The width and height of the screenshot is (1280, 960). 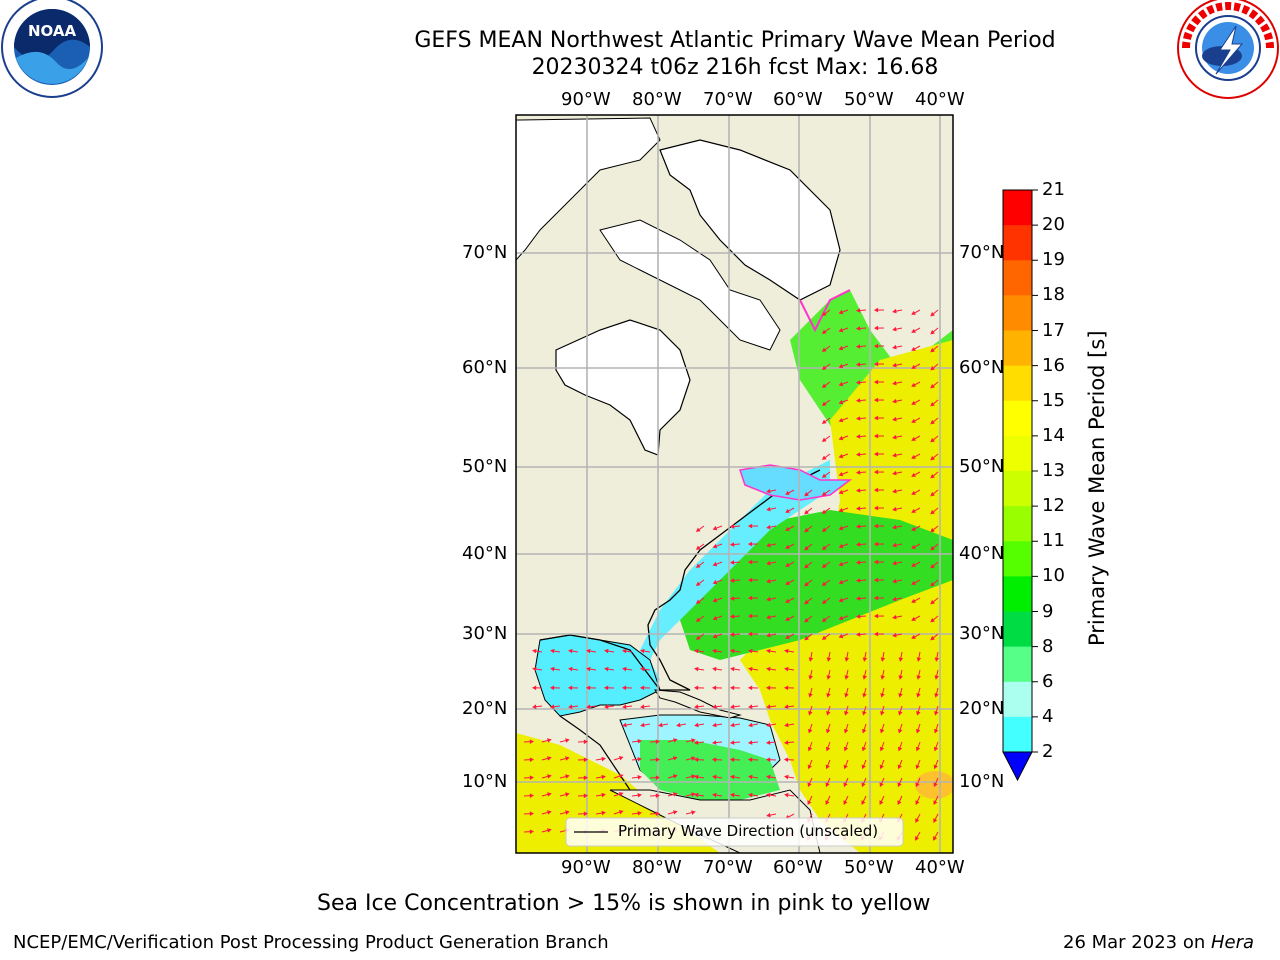 I want to click on lon-bottom-90: 90°W, so click(x=586, y=867).